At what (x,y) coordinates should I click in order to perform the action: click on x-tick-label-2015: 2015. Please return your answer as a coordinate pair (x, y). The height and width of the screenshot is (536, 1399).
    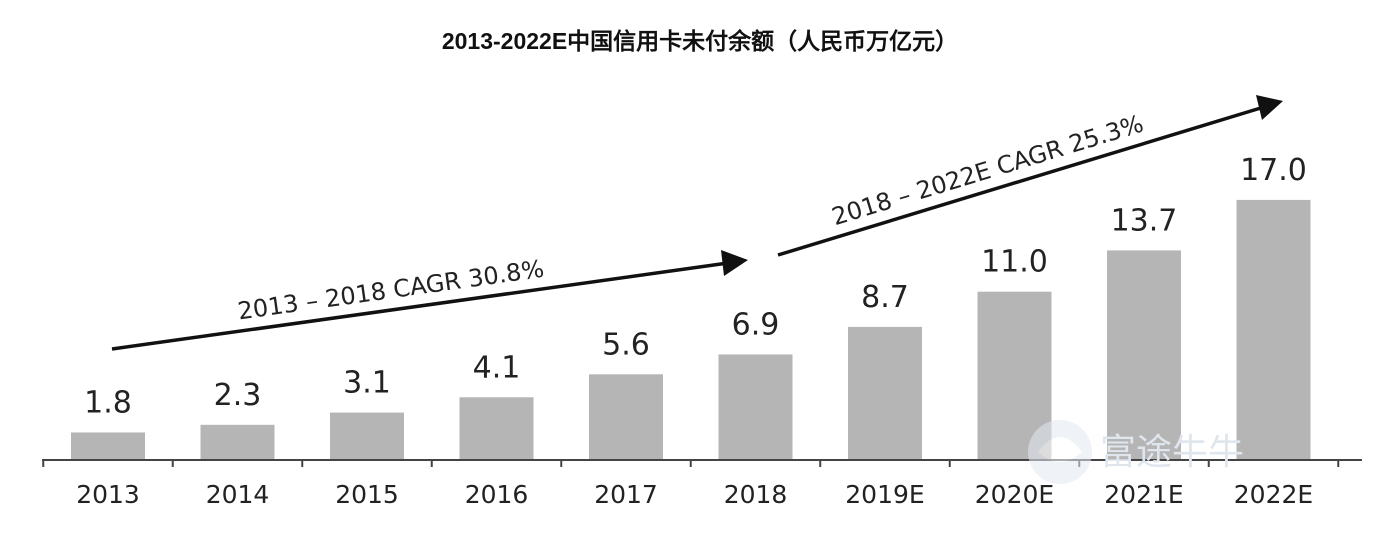
    Looking at the image, I should click on (367, 494).